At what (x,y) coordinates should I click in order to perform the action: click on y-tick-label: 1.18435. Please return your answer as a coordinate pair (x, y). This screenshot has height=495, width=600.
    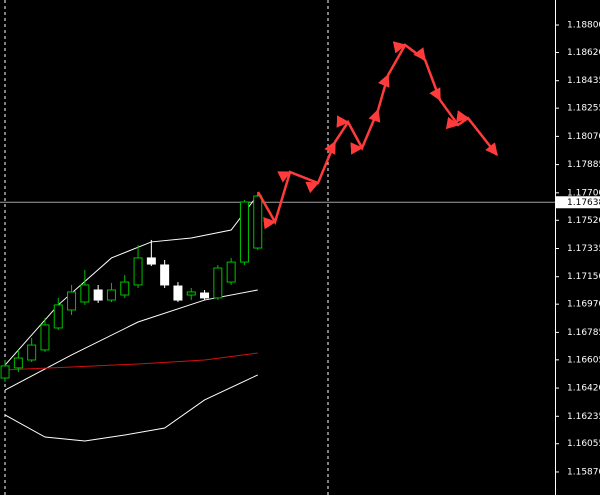
    Looking at the image, I should click on (583, 81).